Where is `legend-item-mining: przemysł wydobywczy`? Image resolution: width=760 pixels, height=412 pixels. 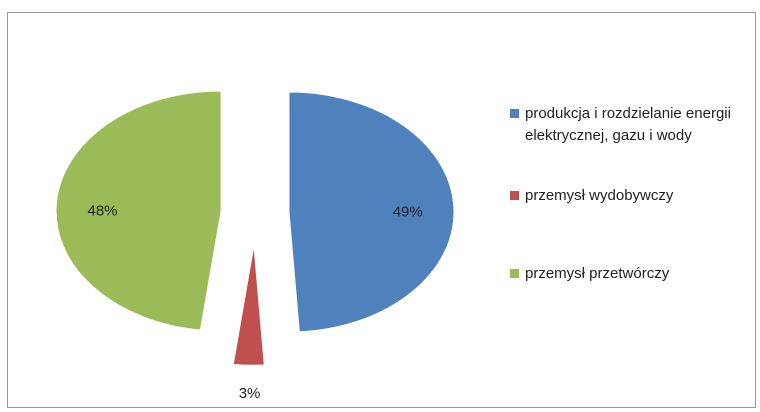 legend-item-mining: przemysł wydobywczy is located at coordinates (632, 196).